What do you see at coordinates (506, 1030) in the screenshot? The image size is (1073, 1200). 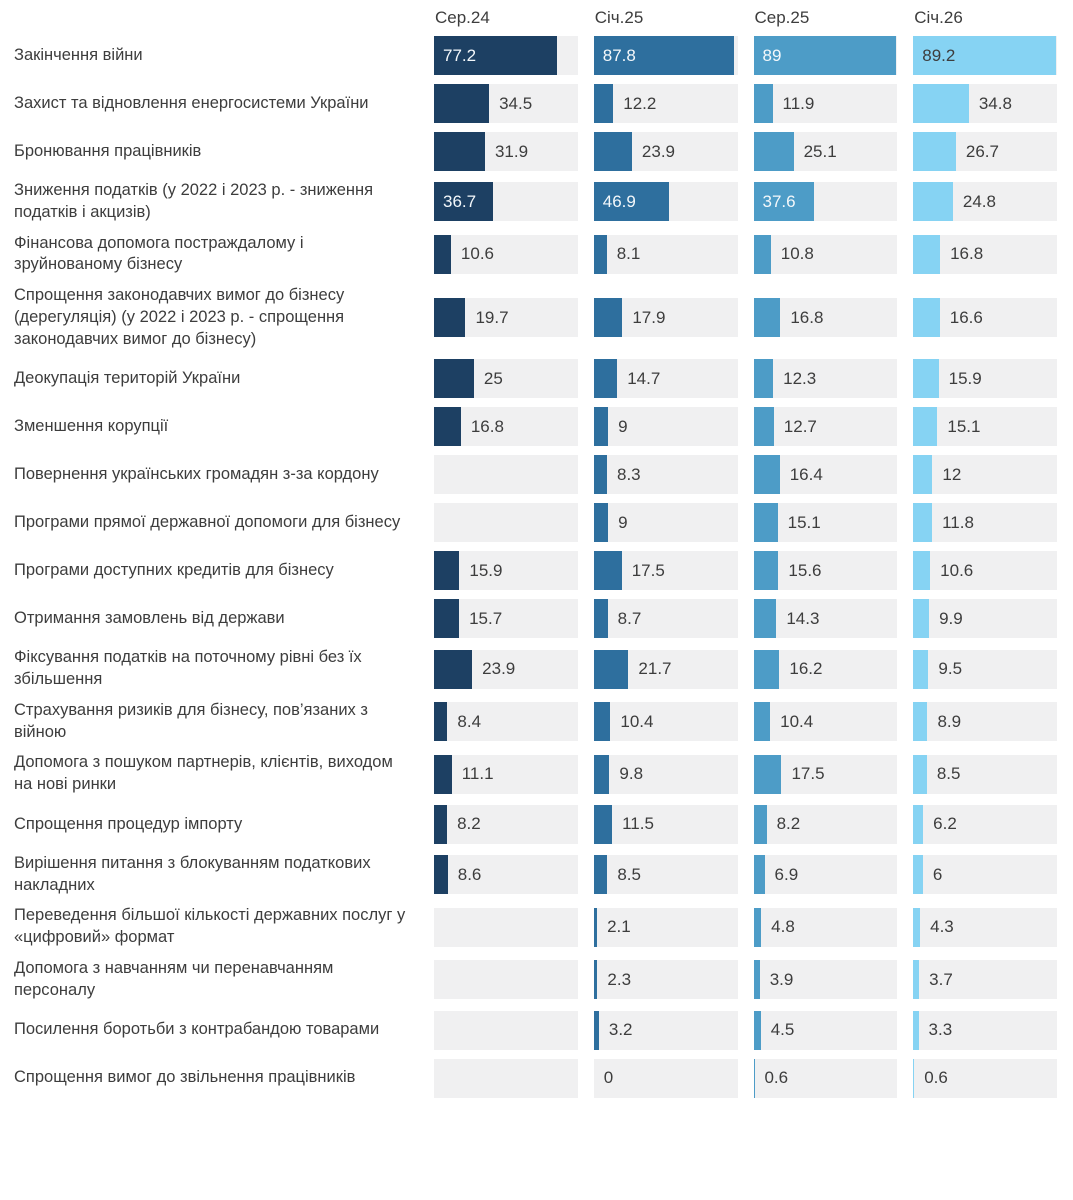 I see `bar-track` at bounding box center [506, 1030].